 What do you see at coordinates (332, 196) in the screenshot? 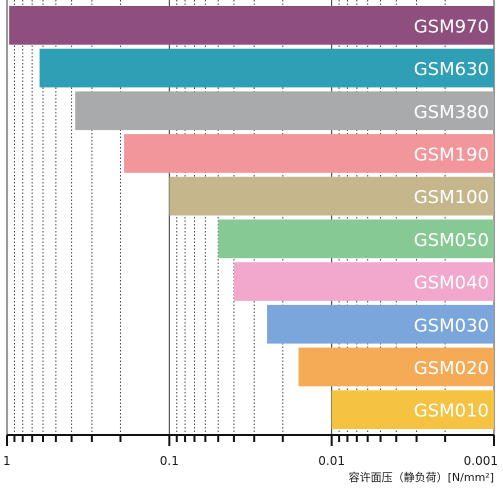
I see `bar-gsm100` at bounding box center [332, 196].